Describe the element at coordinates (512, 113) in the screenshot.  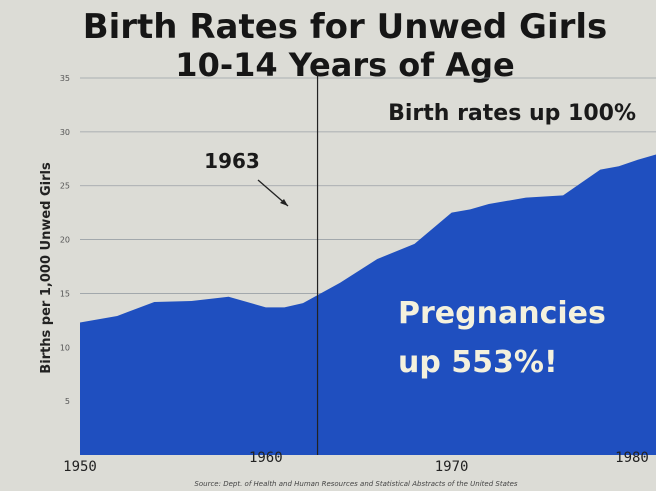
I see `annotation-birth-rates: Birth rates up 100%` at that location.